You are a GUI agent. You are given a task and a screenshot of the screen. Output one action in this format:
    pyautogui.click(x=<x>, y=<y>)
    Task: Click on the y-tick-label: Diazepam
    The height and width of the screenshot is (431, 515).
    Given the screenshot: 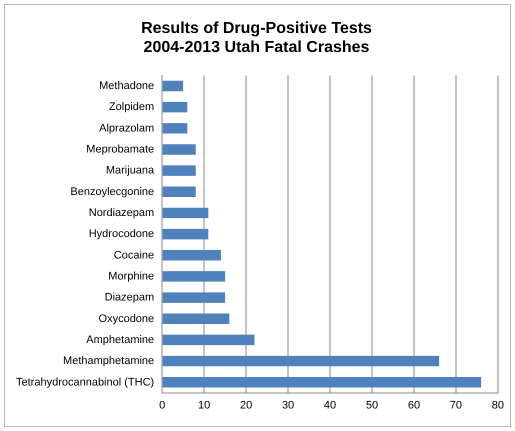 What is the action you would take?
    pyautogui.click(x=129, y=298)
    